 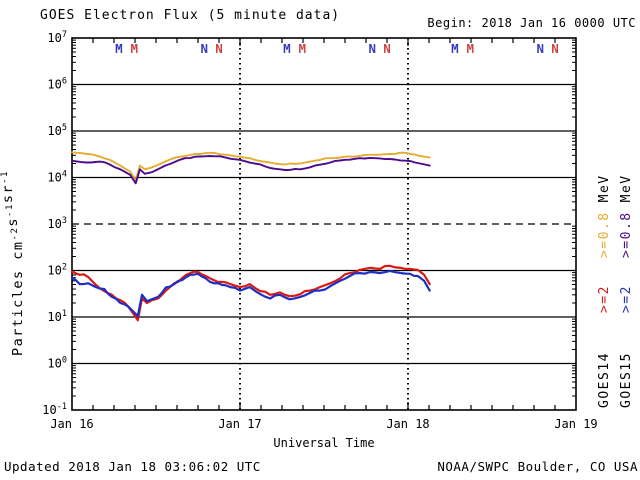 What do you see at coordinates (57, 84) in the screenshot?
I see `y-tick-label: 10⁶` at bounding box center [57, 84].